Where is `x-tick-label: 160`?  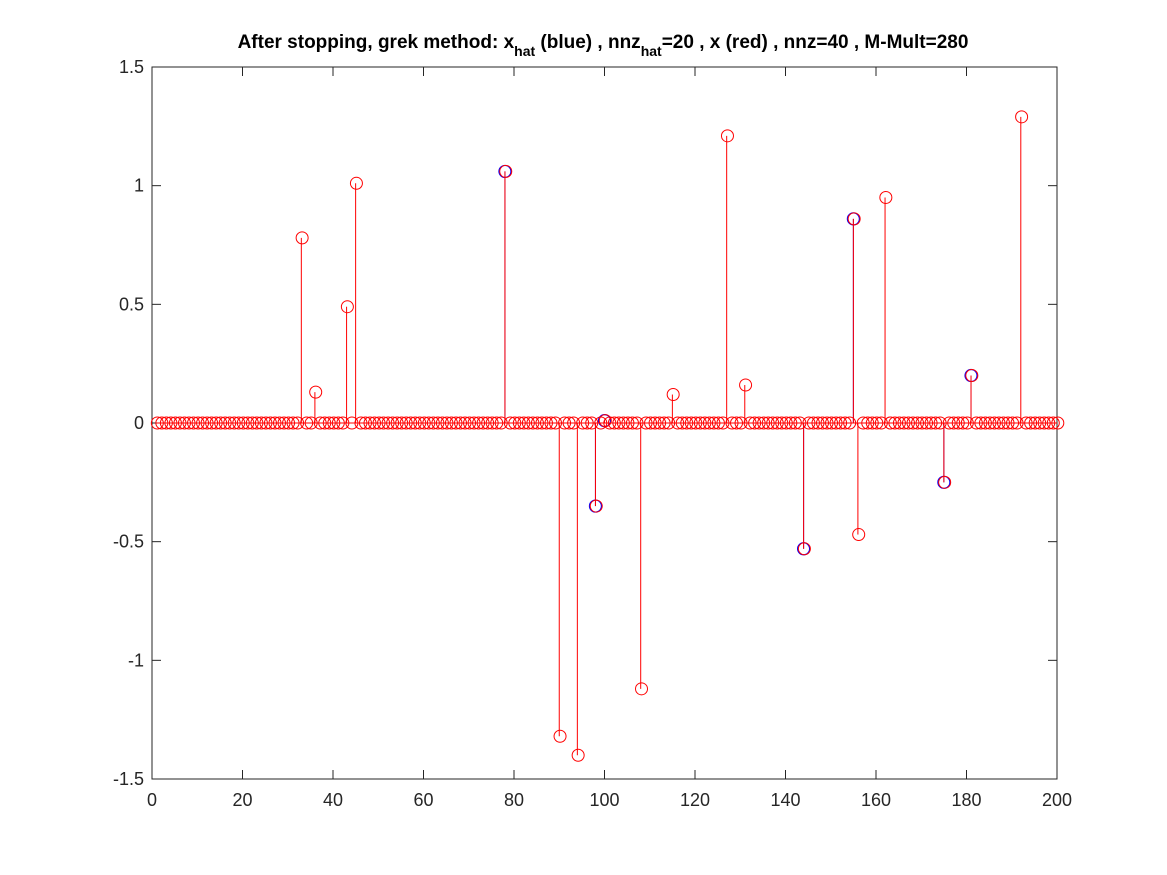 x-tick-label: 160 is located at coordinates (876, 800).